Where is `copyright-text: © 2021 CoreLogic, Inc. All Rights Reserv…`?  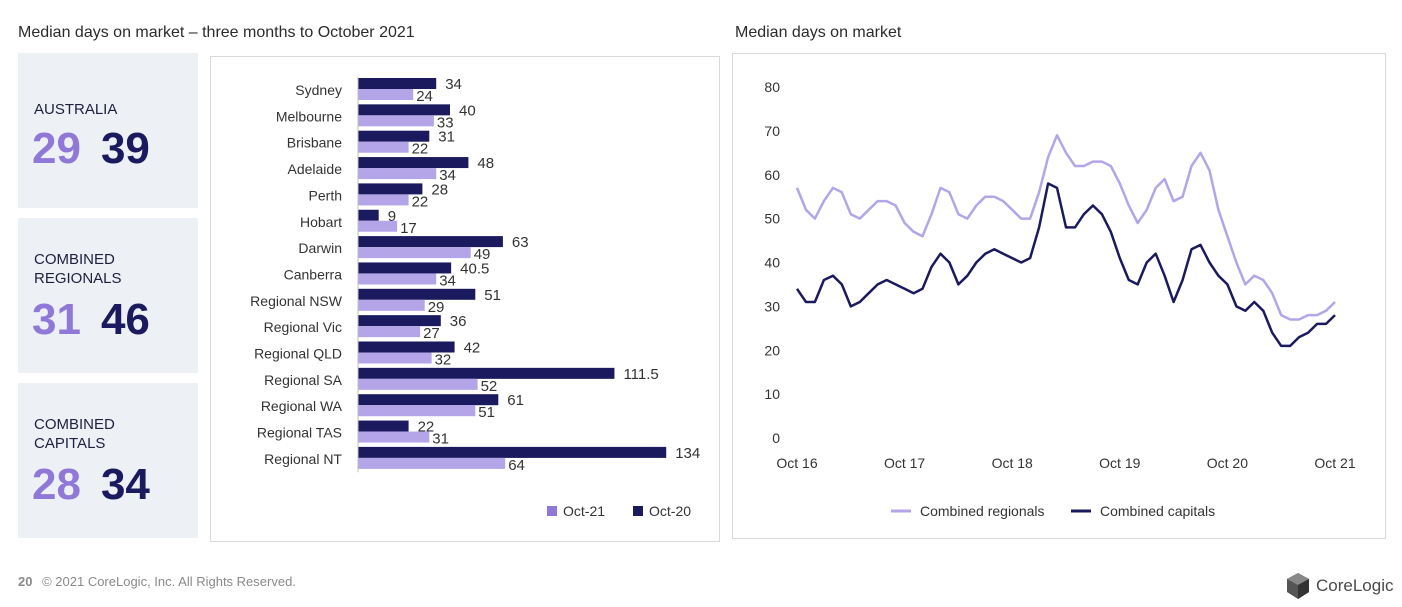 copyright-text: © 2021 CoreLogic, Inc. All Rights Reserv… is located at coordinates (169, 581).